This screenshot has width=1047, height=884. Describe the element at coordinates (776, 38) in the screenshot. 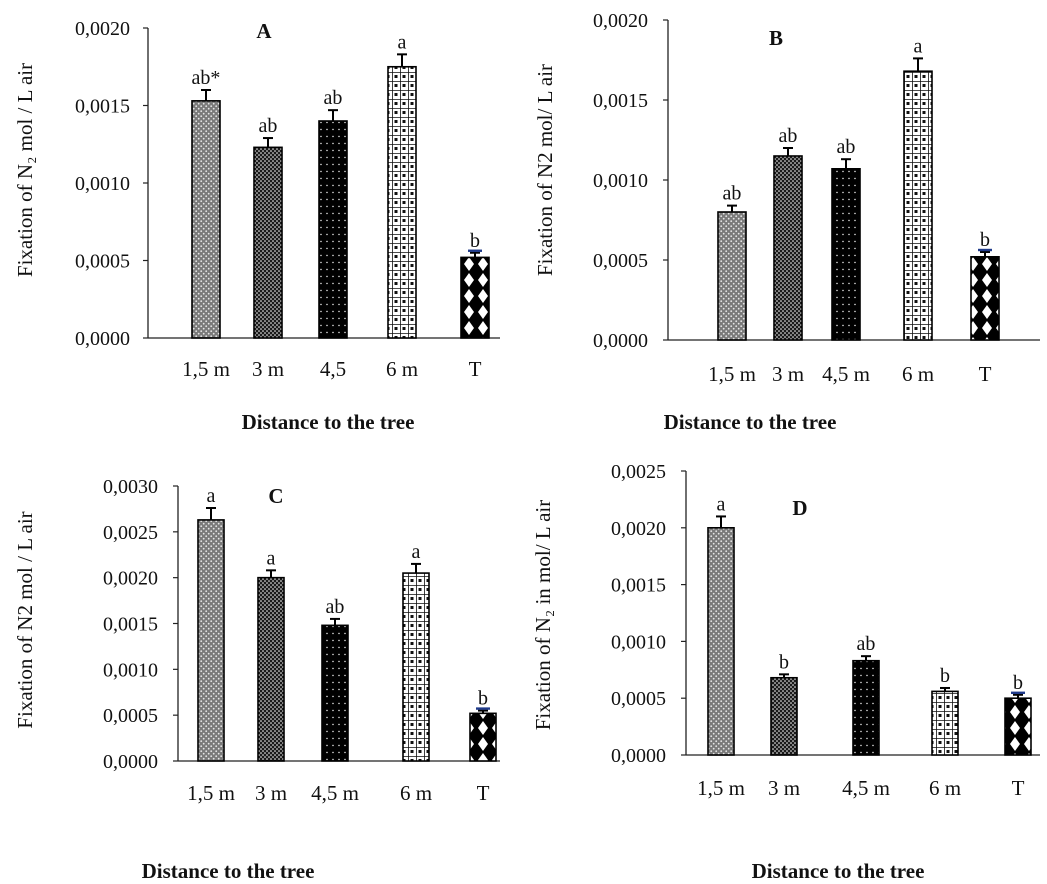

I see `panel-label: B` at that location.